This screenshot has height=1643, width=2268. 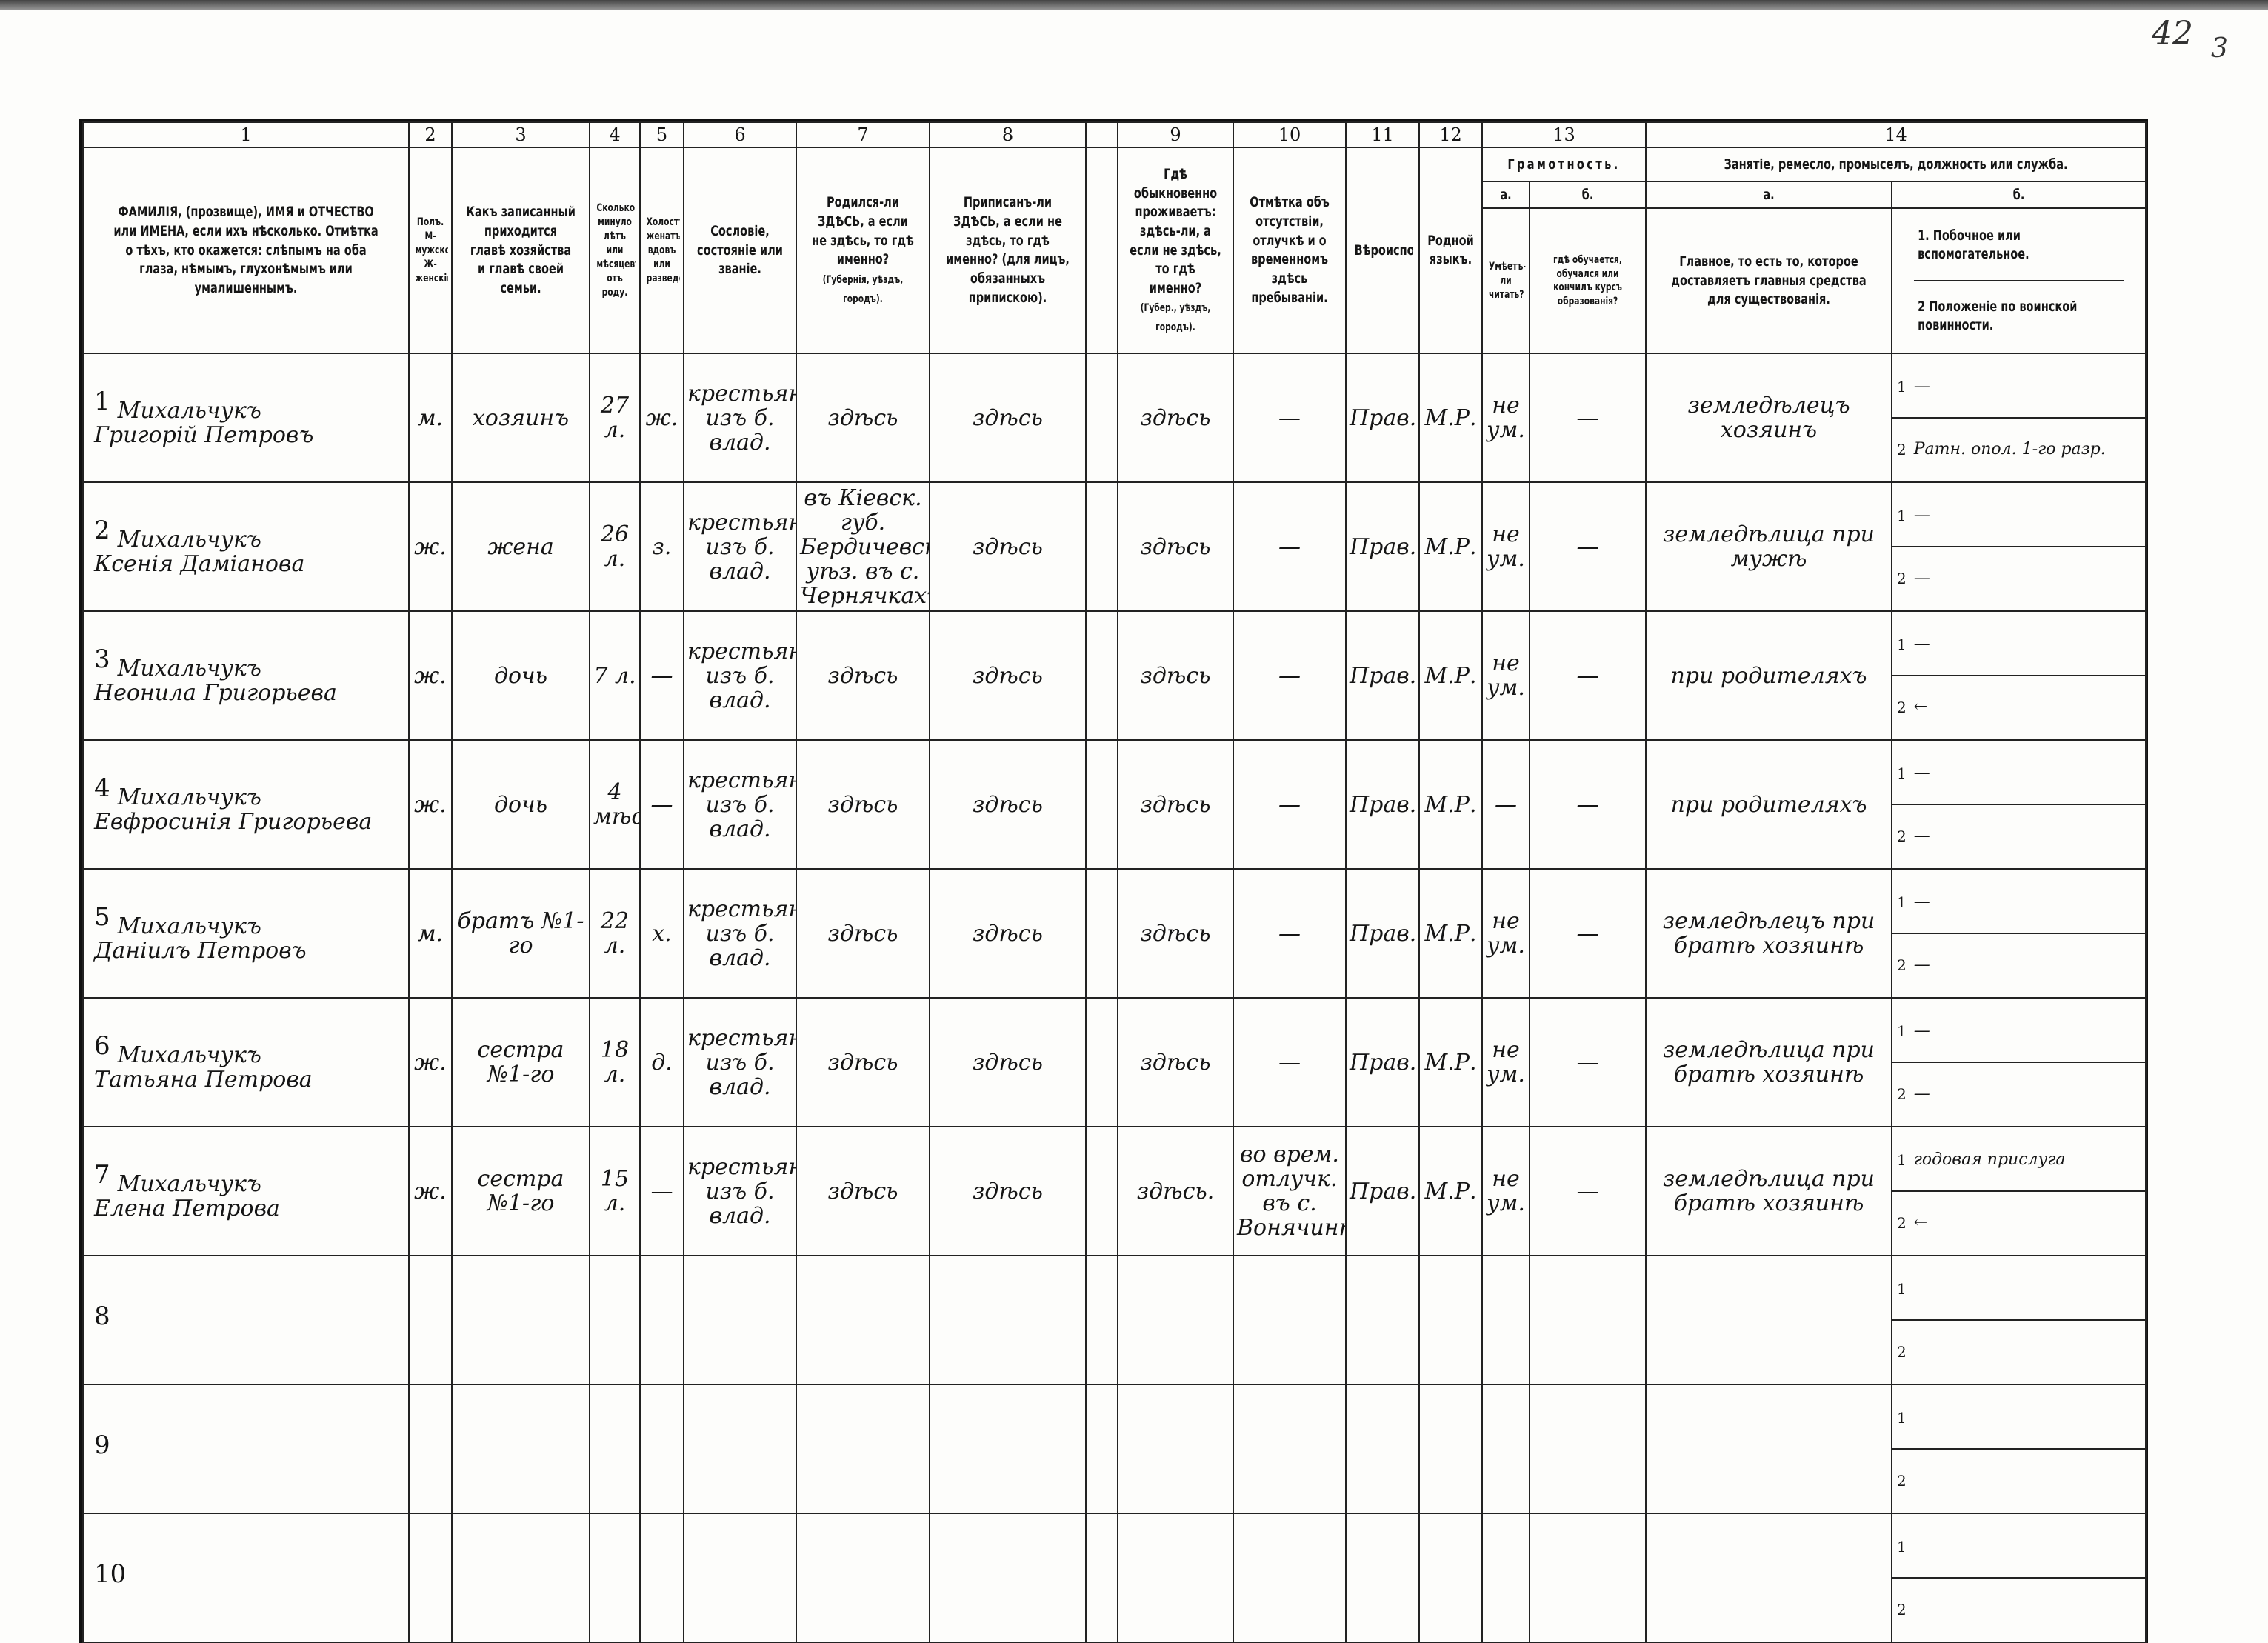 What do you see at coordinates (615, 1450) in the screenshot?
I see `cell-age` at bounding box center [615, 1450].